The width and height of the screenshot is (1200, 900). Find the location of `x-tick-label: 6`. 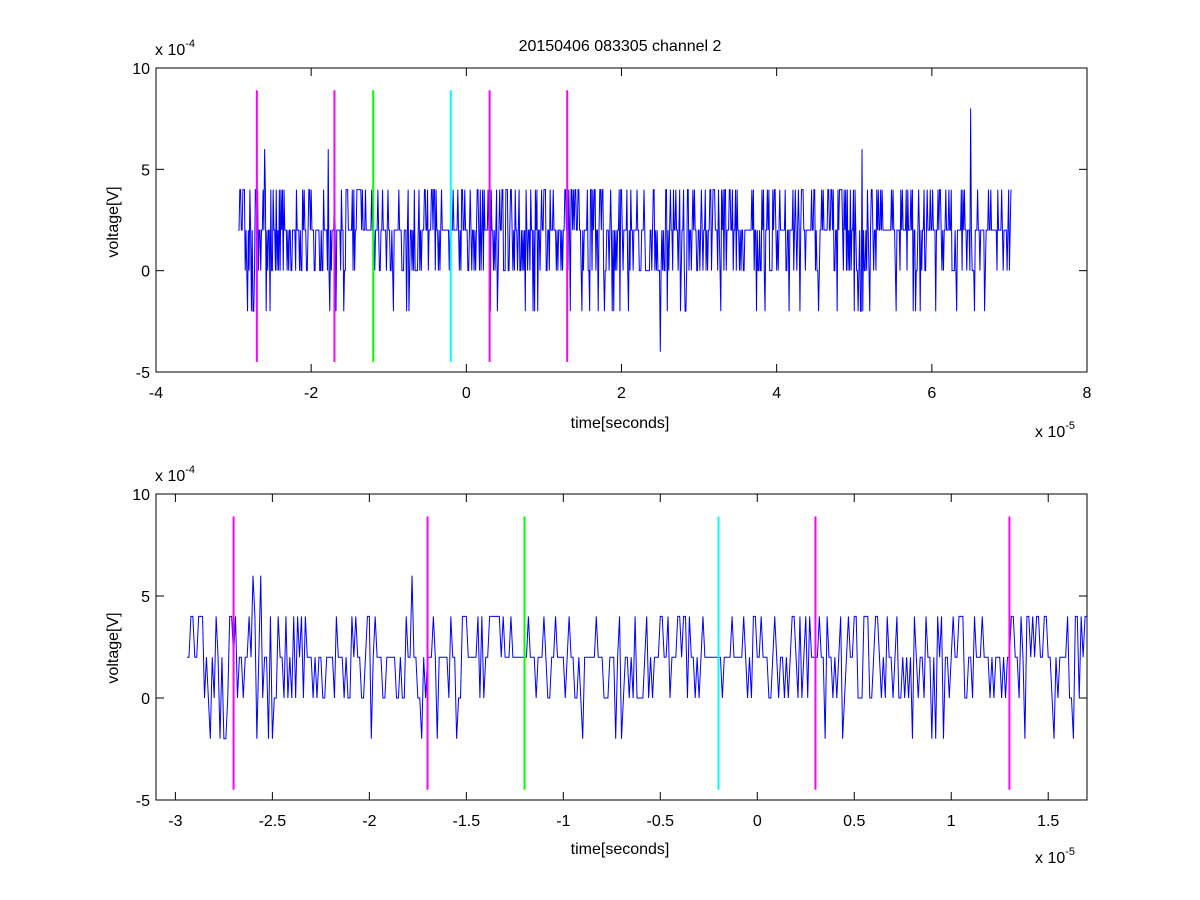

x-tick-label: 6 is located at coordinates (931, 393).